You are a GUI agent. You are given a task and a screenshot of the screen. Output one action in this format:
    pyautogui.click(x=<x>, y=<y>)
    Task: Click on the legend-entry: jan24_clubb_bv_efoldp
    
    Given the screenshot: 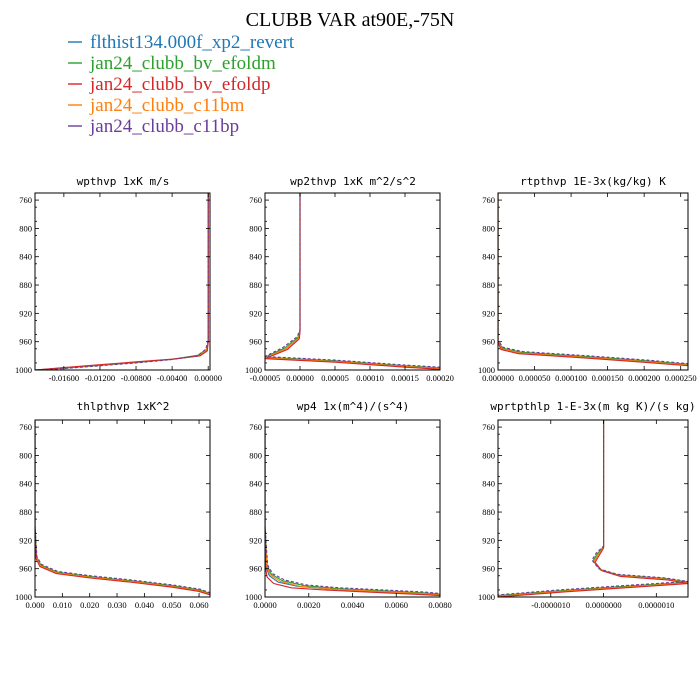 What is the action you would take?
    pyautogui.click(x=179, y=84)
    